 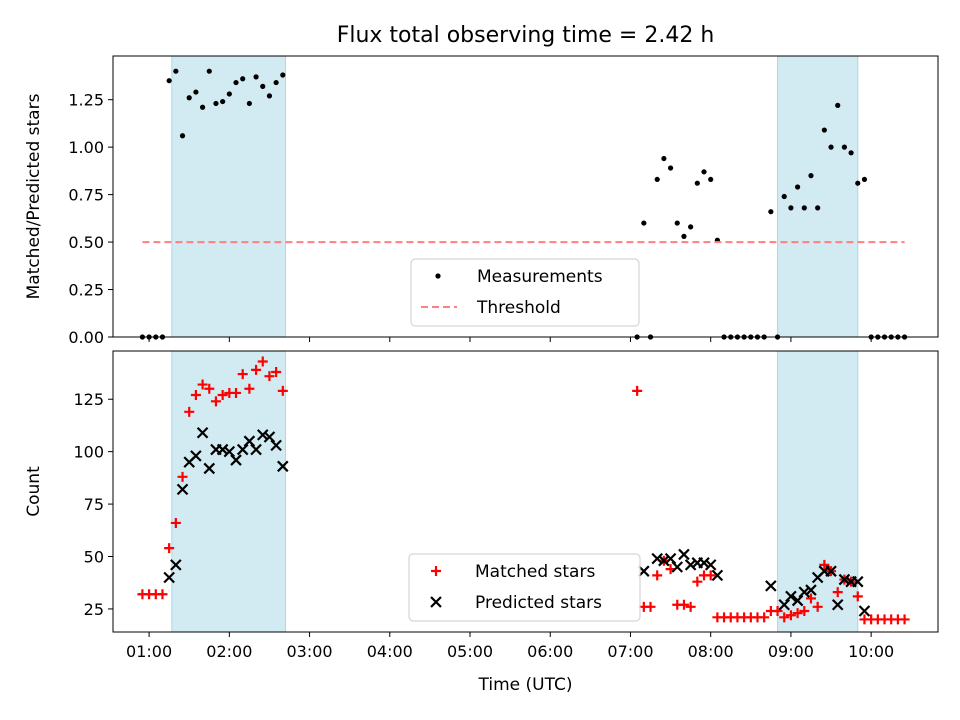 What do you see at coordinates (871, 651) in the screenshot?
I see `x-tick-label: 10:00` at bounding box center [871, 651].